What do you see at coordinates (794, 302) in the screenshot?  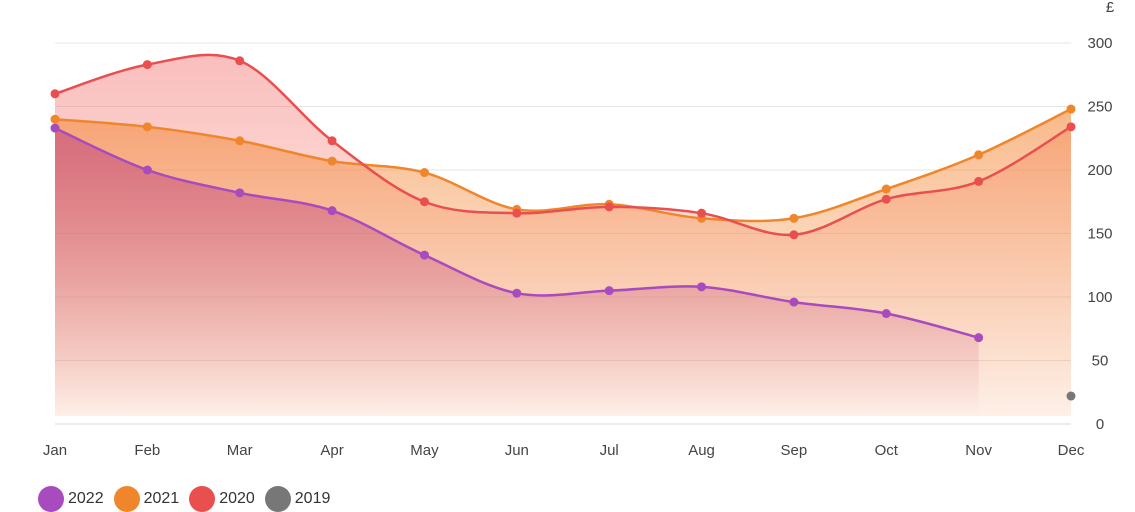 I see `point-2022-Sep` at bounding box center [794, 302].